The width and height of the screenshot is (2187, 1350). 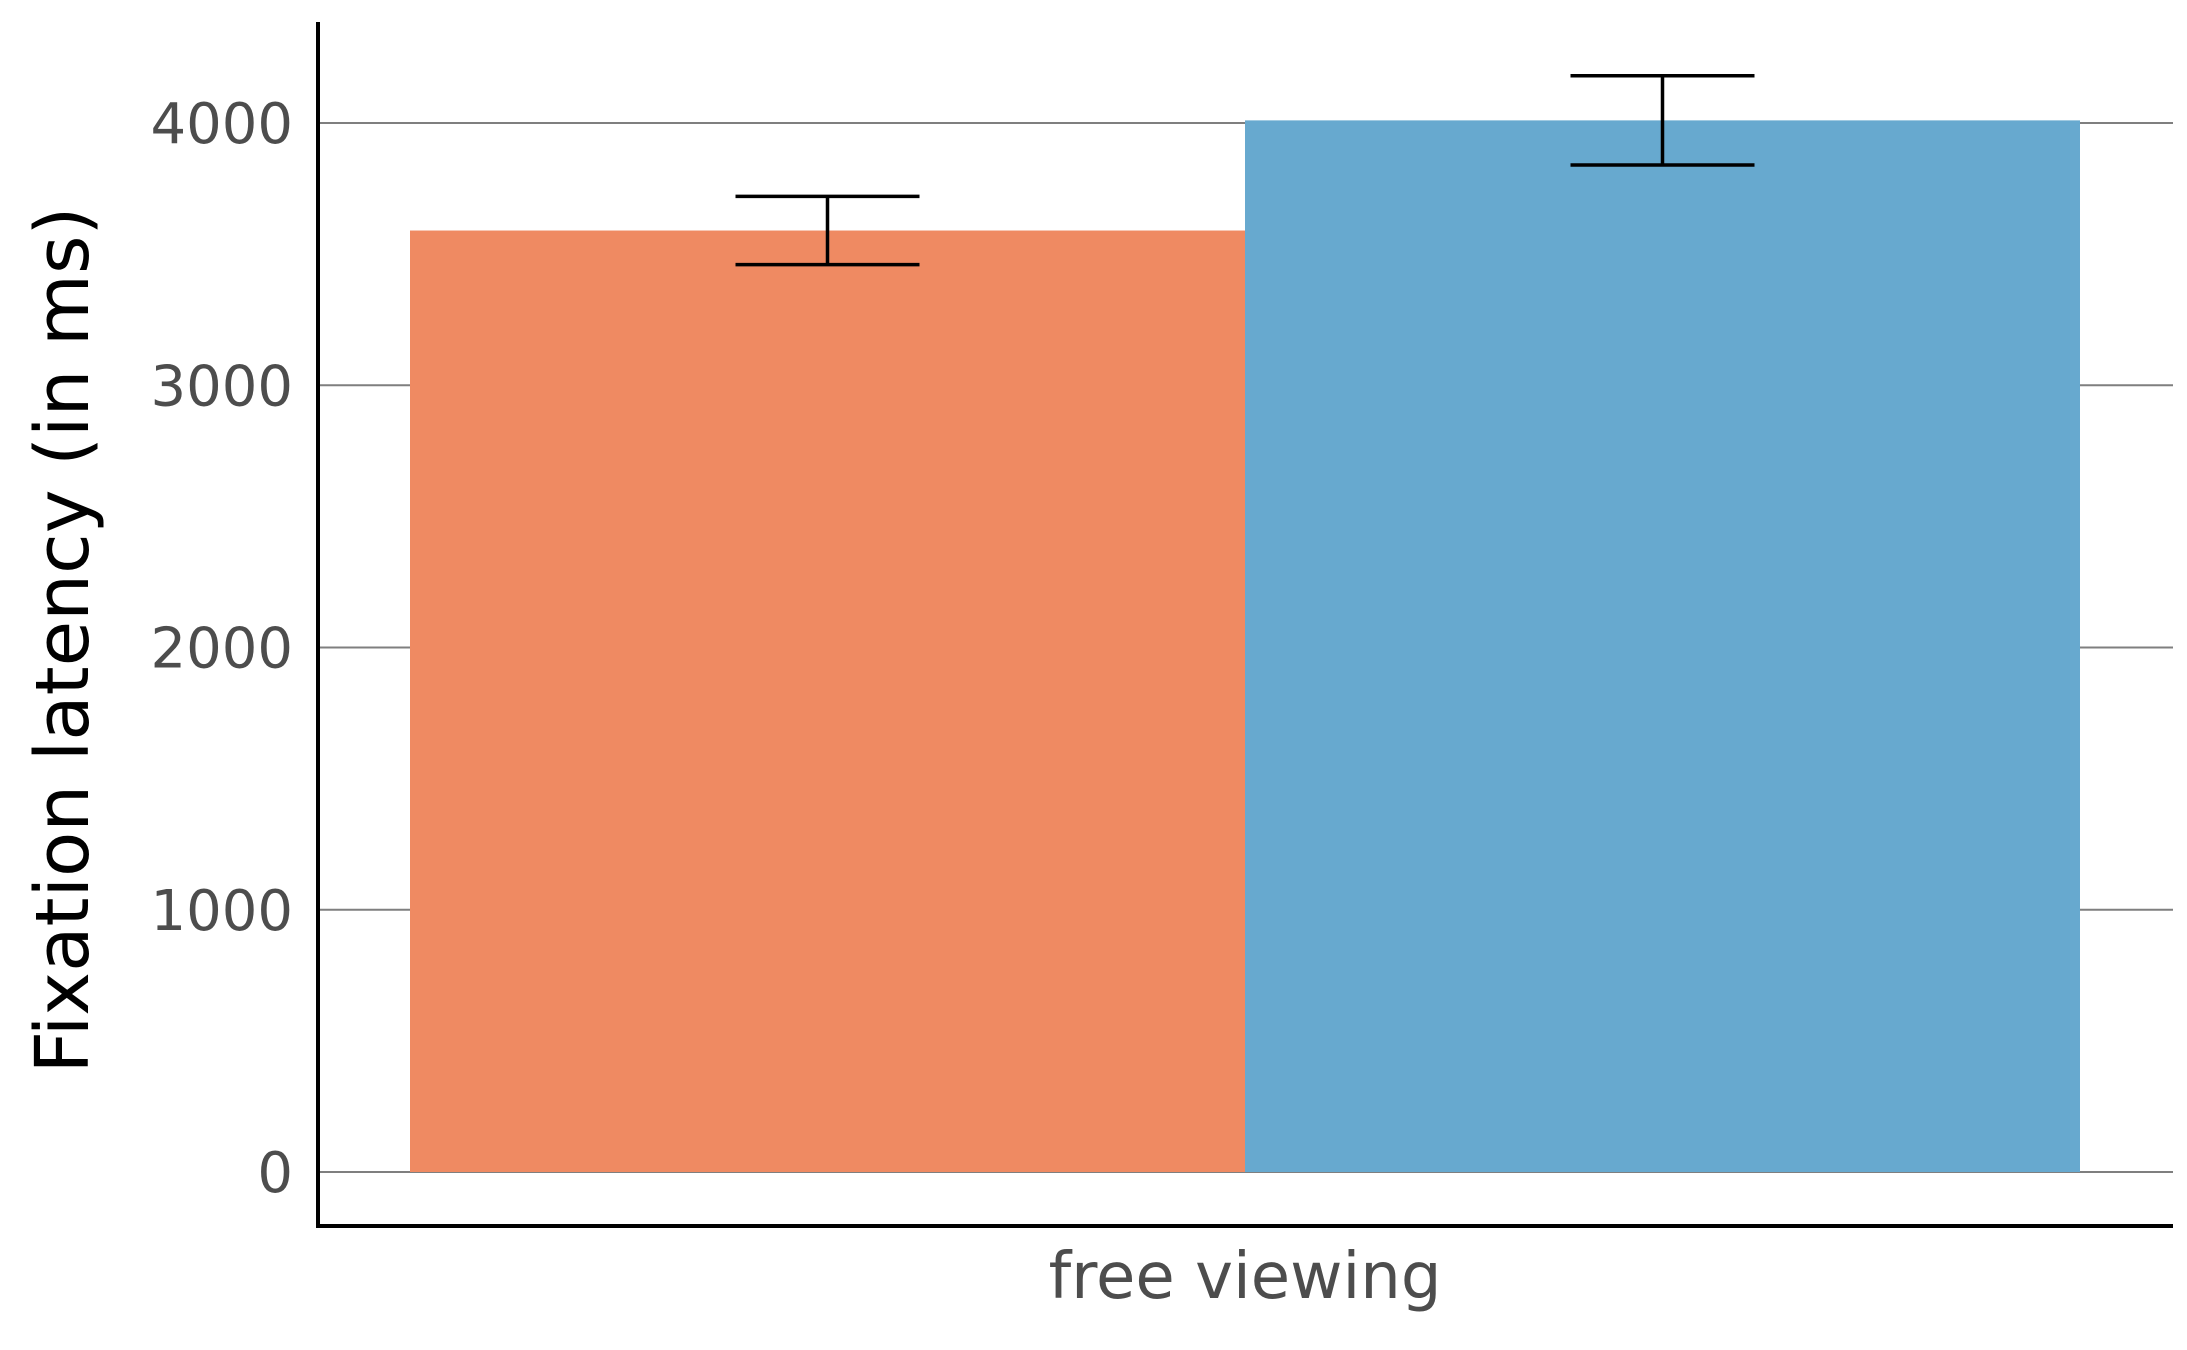 What do you see at coordinates (1245, 170) in the screenshot?
I see `error-bars` at bounding box center [1245, 170].